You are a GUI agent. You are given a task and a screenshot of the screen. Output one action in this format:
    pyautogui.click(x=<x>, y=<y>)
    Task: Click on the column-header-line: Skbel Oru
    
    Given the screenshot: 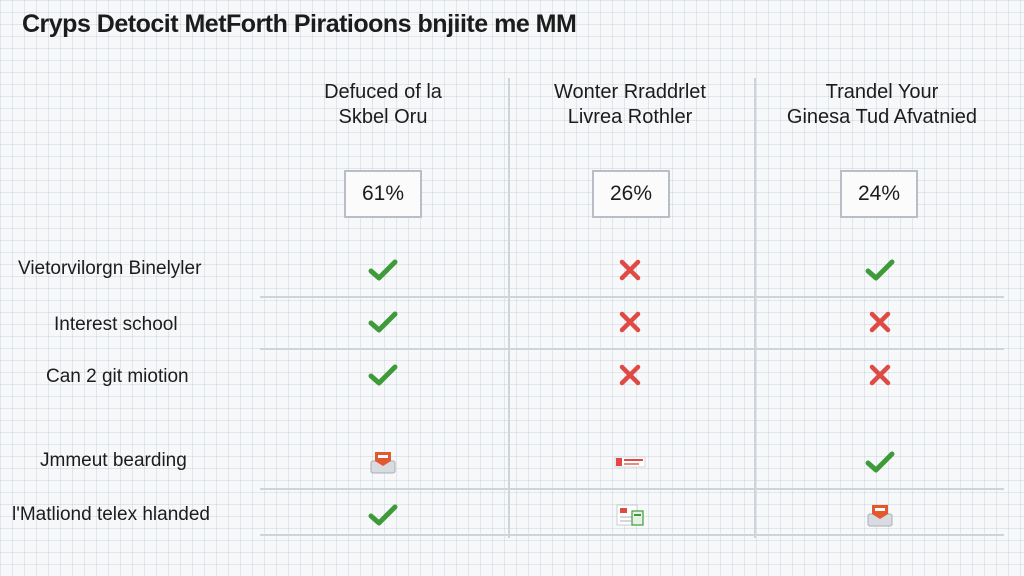 What is the action you would take?
    pyautogui.click(x=383, y=117)
    